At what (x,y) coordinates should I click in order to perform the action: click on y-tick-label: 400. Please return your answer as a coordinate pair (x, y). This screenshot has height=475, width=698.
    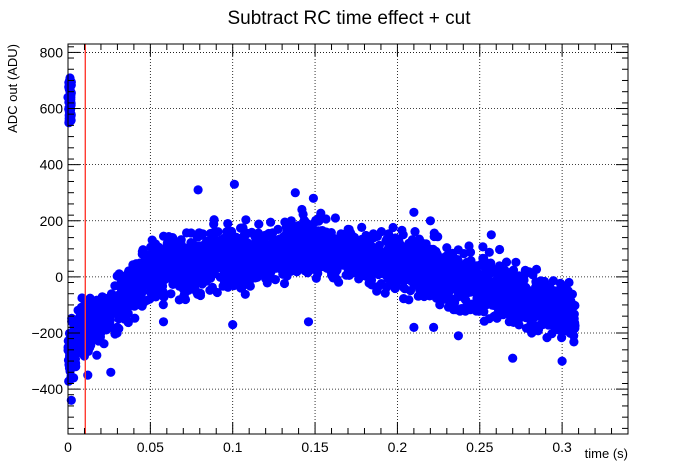
    Looking at the image, I should click on (52, 165).